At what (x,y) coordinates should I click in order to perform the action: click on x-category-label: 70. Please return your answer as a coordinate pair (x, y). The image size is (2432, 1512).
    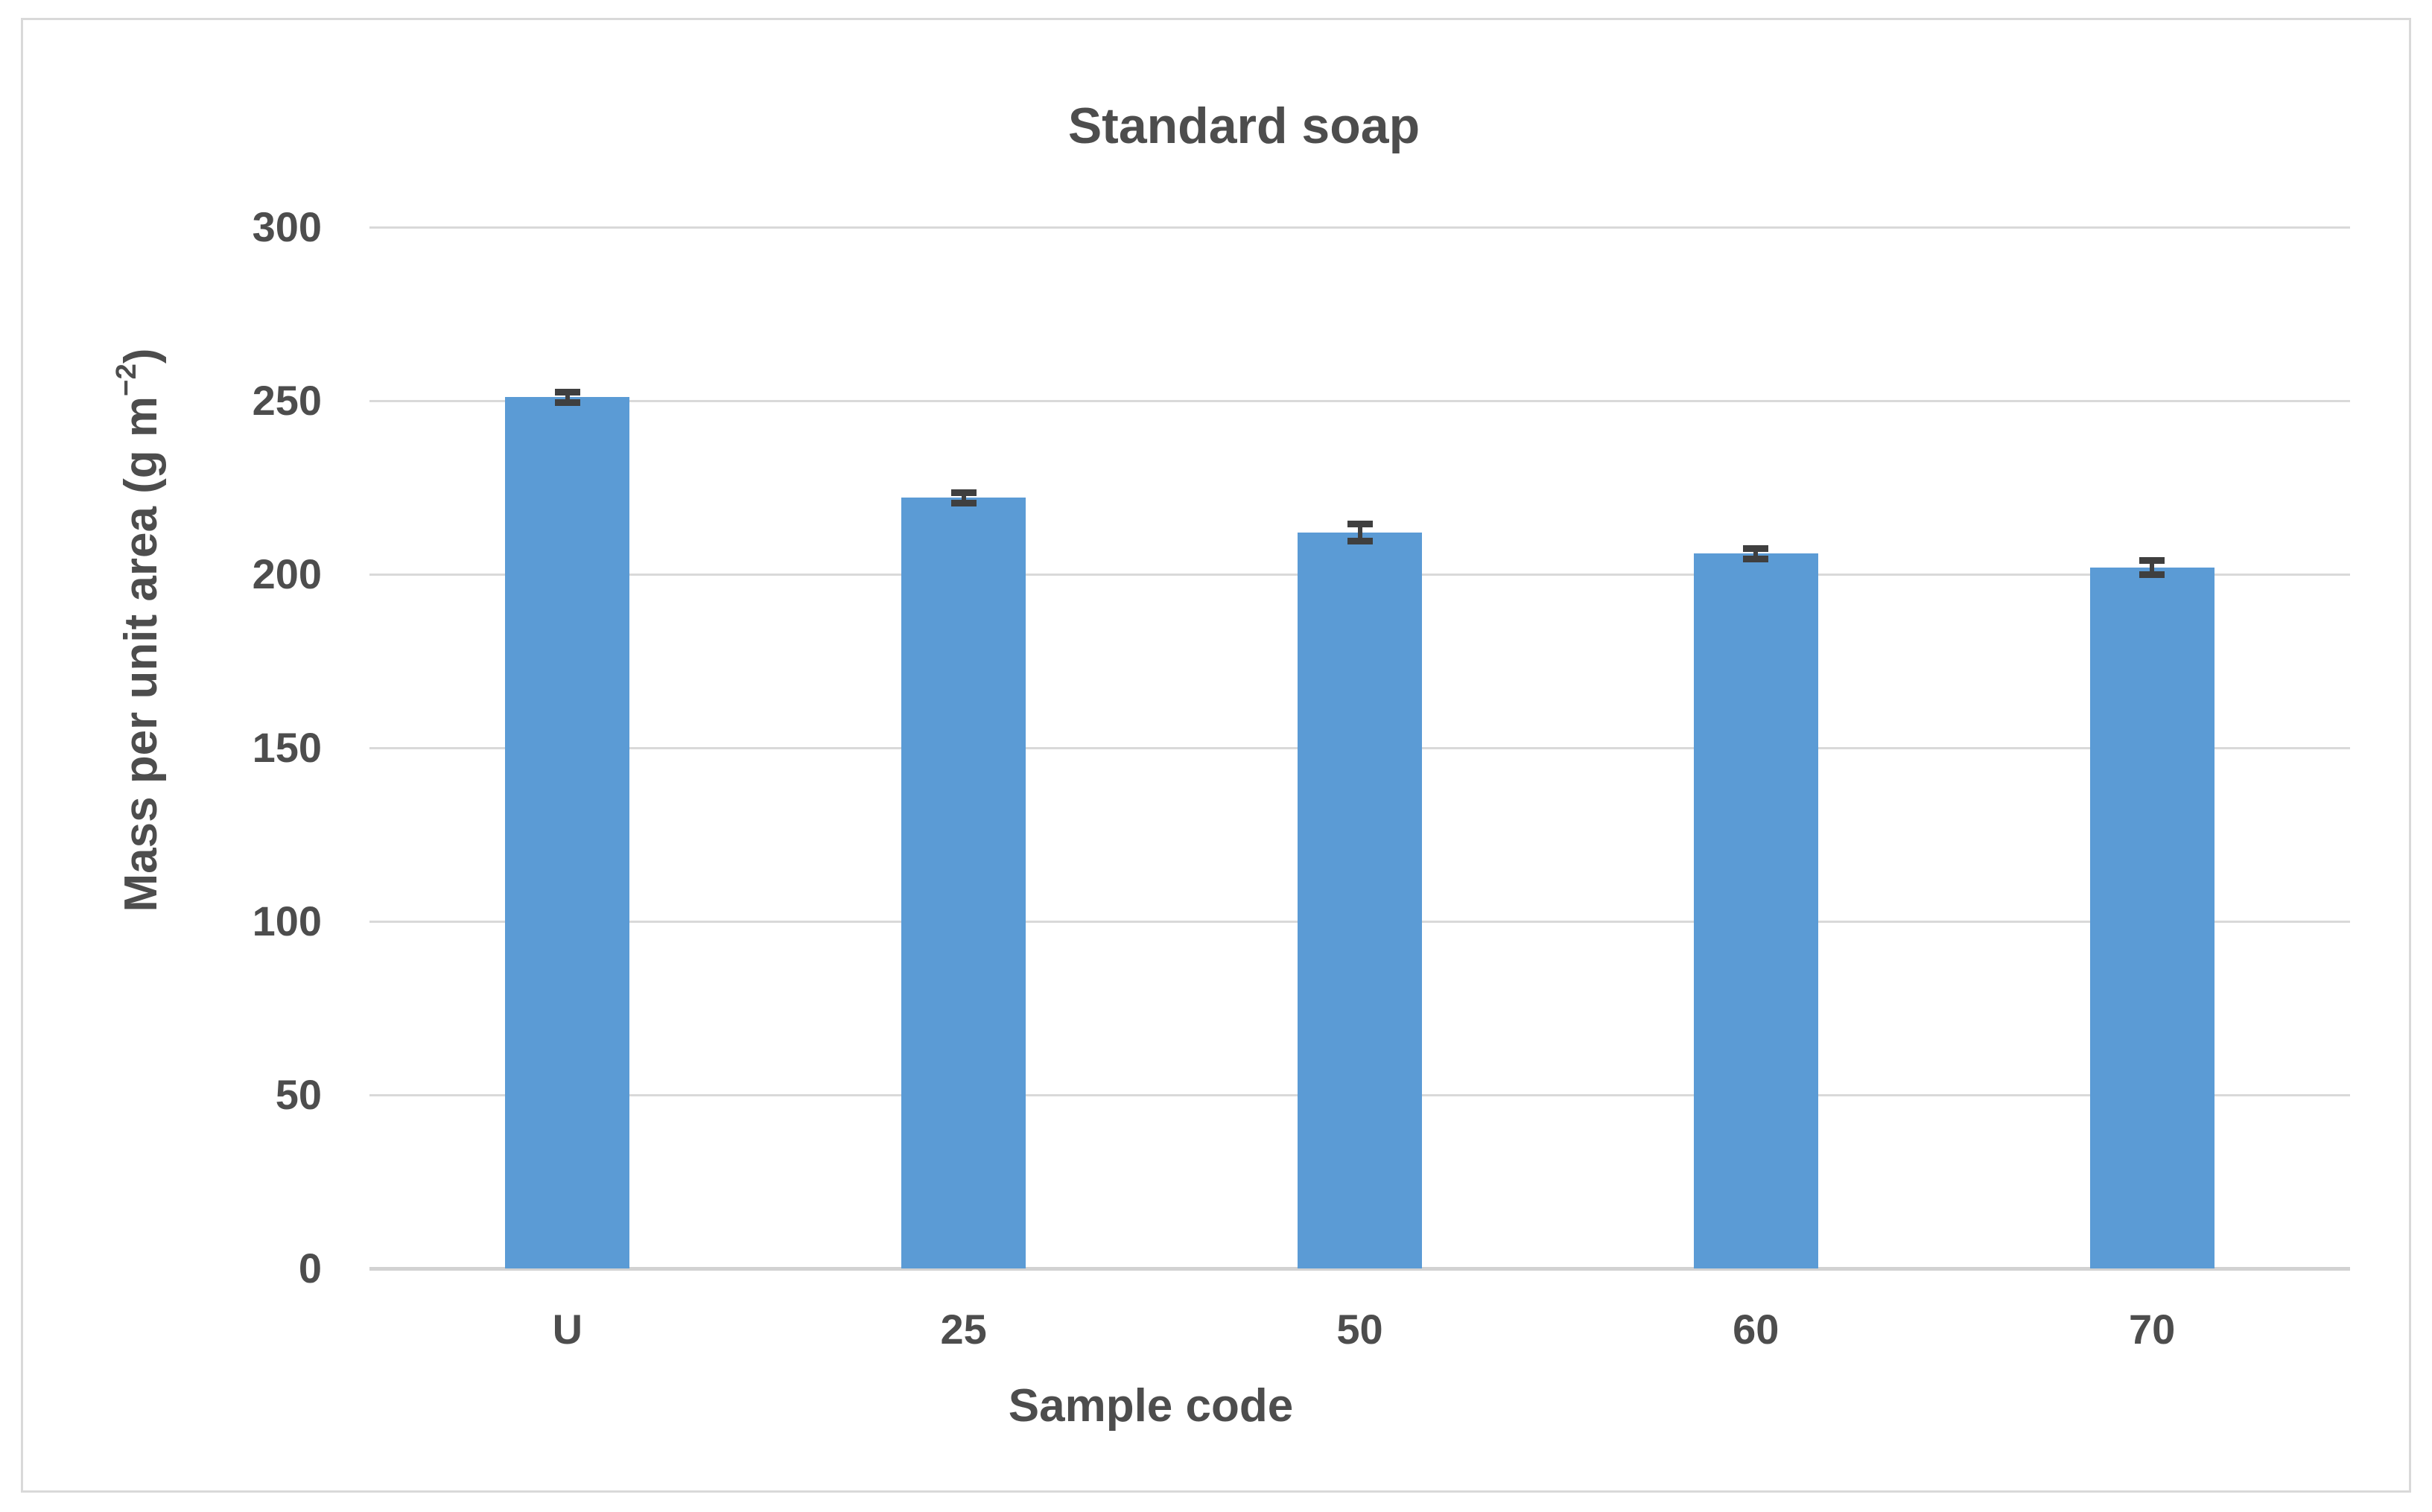
    Looking at the image, I should click on (2152, 1329).